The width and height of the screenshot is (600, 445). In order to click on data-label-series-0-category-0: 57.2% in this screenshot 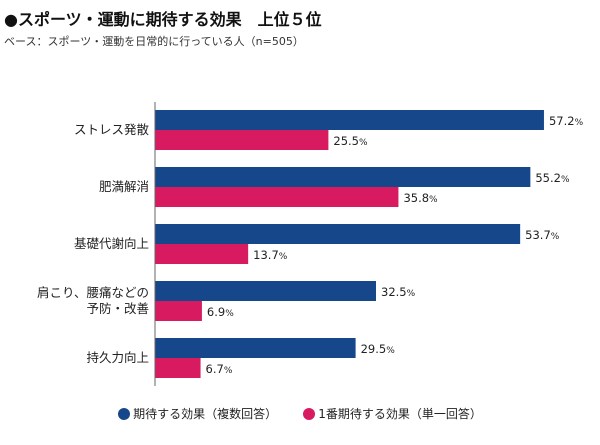, I will do `click(566, 121)`.